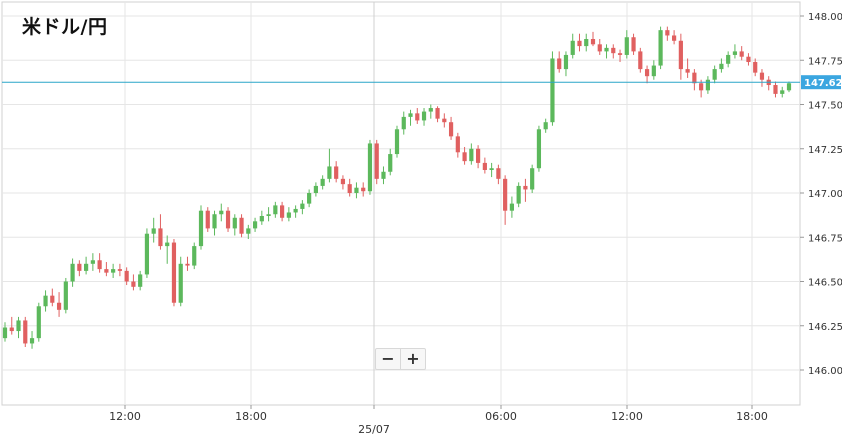 Image resolution: width=842 pixels, height=447 pixels. I want to click on x-tick-label: 25/07, so click(374, 429).